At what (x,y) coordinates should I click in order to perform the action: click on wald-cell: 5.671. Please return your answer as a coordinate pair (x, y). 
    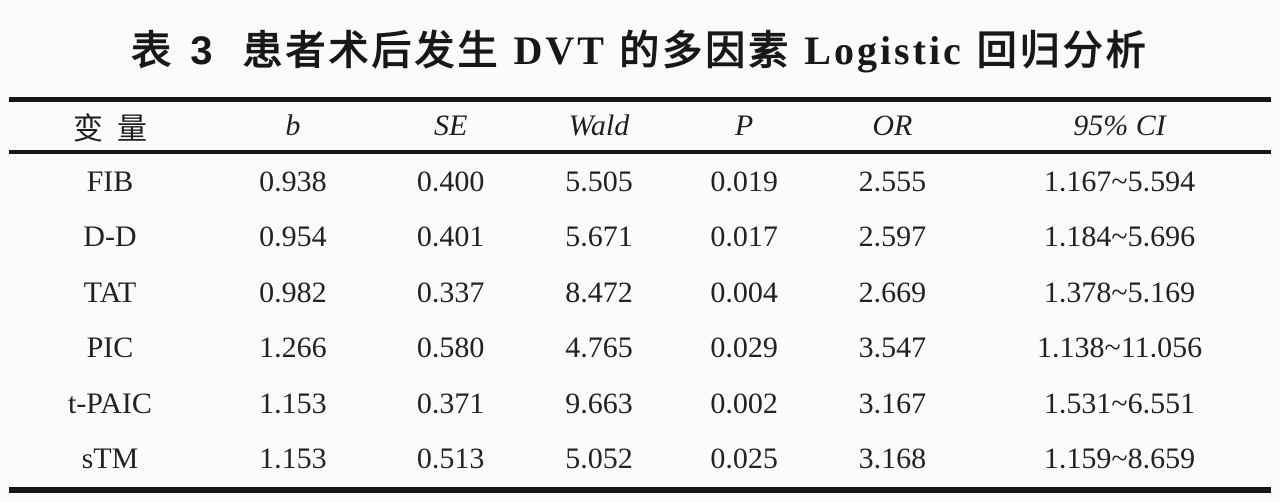
    Looking at the image, I should click on (599, 237).